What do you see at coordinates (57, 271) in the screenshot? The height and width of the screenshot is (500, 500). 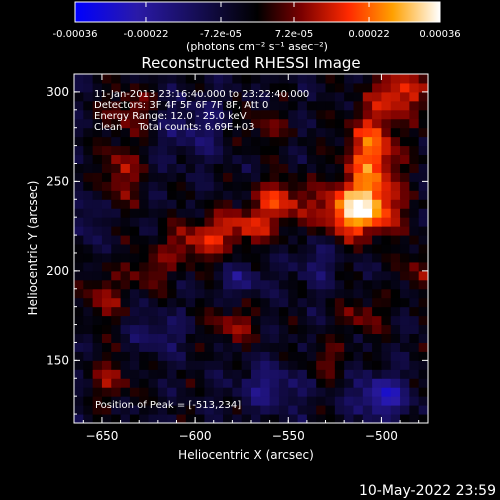 I see `y-tick-label: 200` at bounding box center [57, 271].